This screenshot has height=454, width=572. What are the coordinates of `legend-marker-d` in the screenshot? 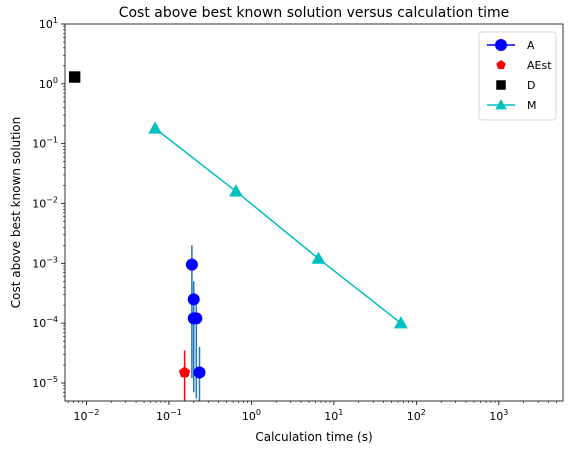 It's located at (501, 85).